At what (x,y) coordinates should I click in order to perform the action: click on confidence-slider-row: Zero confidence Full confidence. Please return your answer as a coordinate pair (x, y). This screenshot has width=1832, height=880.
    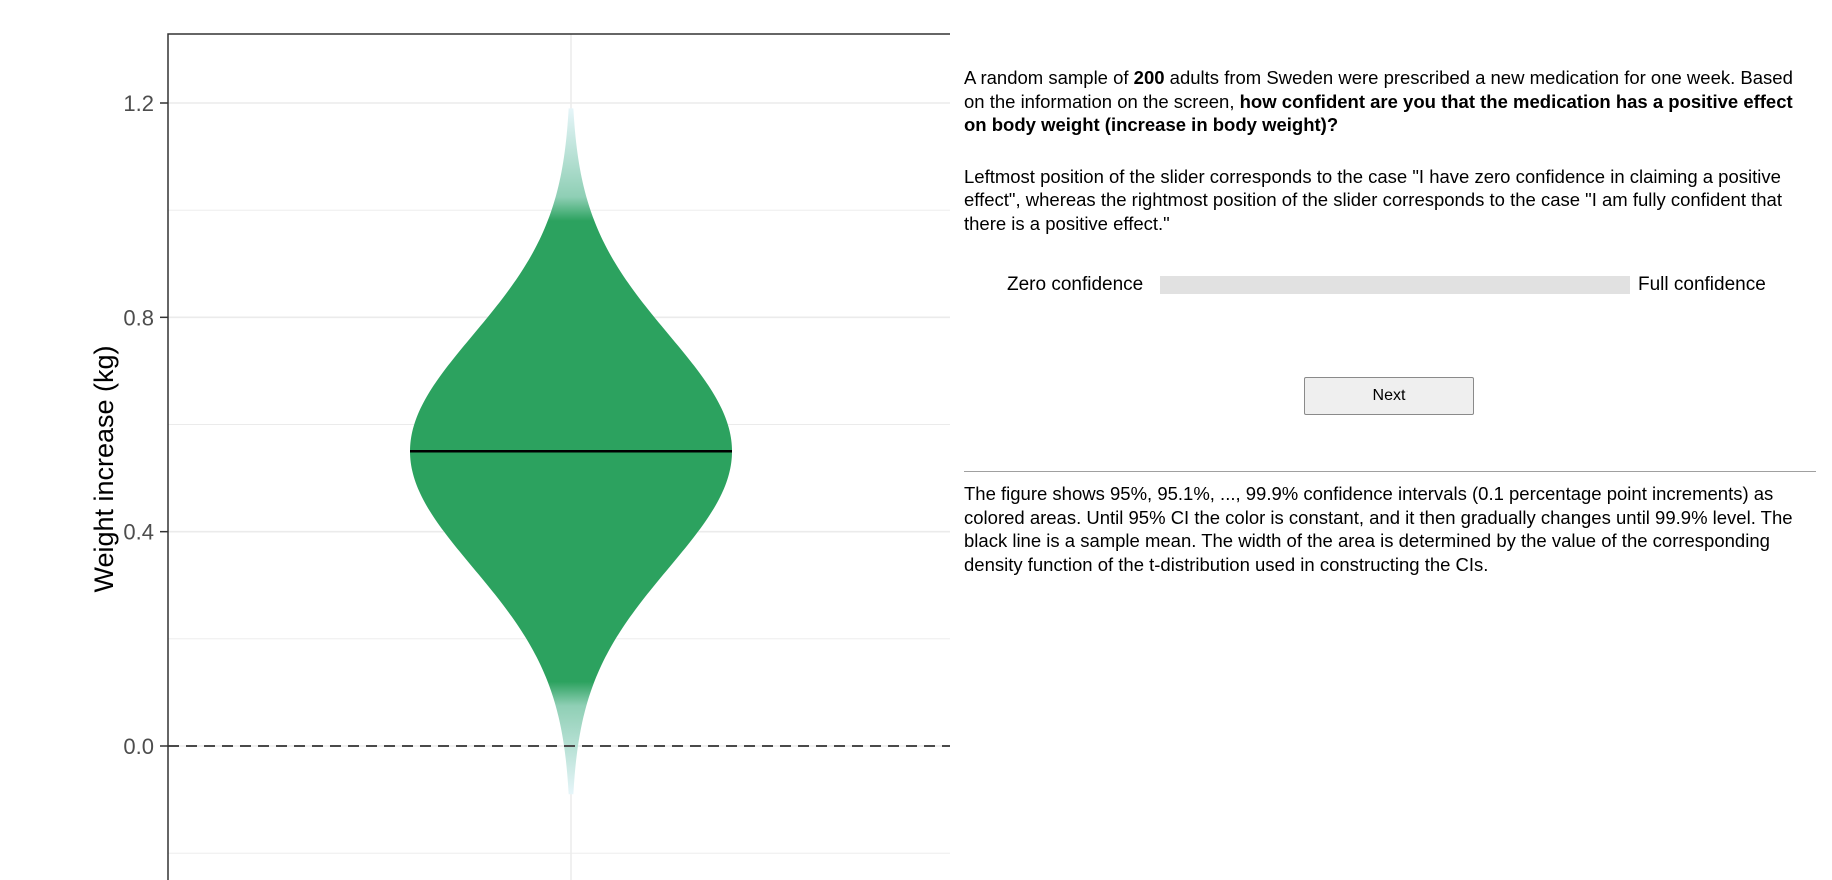
    Looking at the image, I should click on (1389, 285).